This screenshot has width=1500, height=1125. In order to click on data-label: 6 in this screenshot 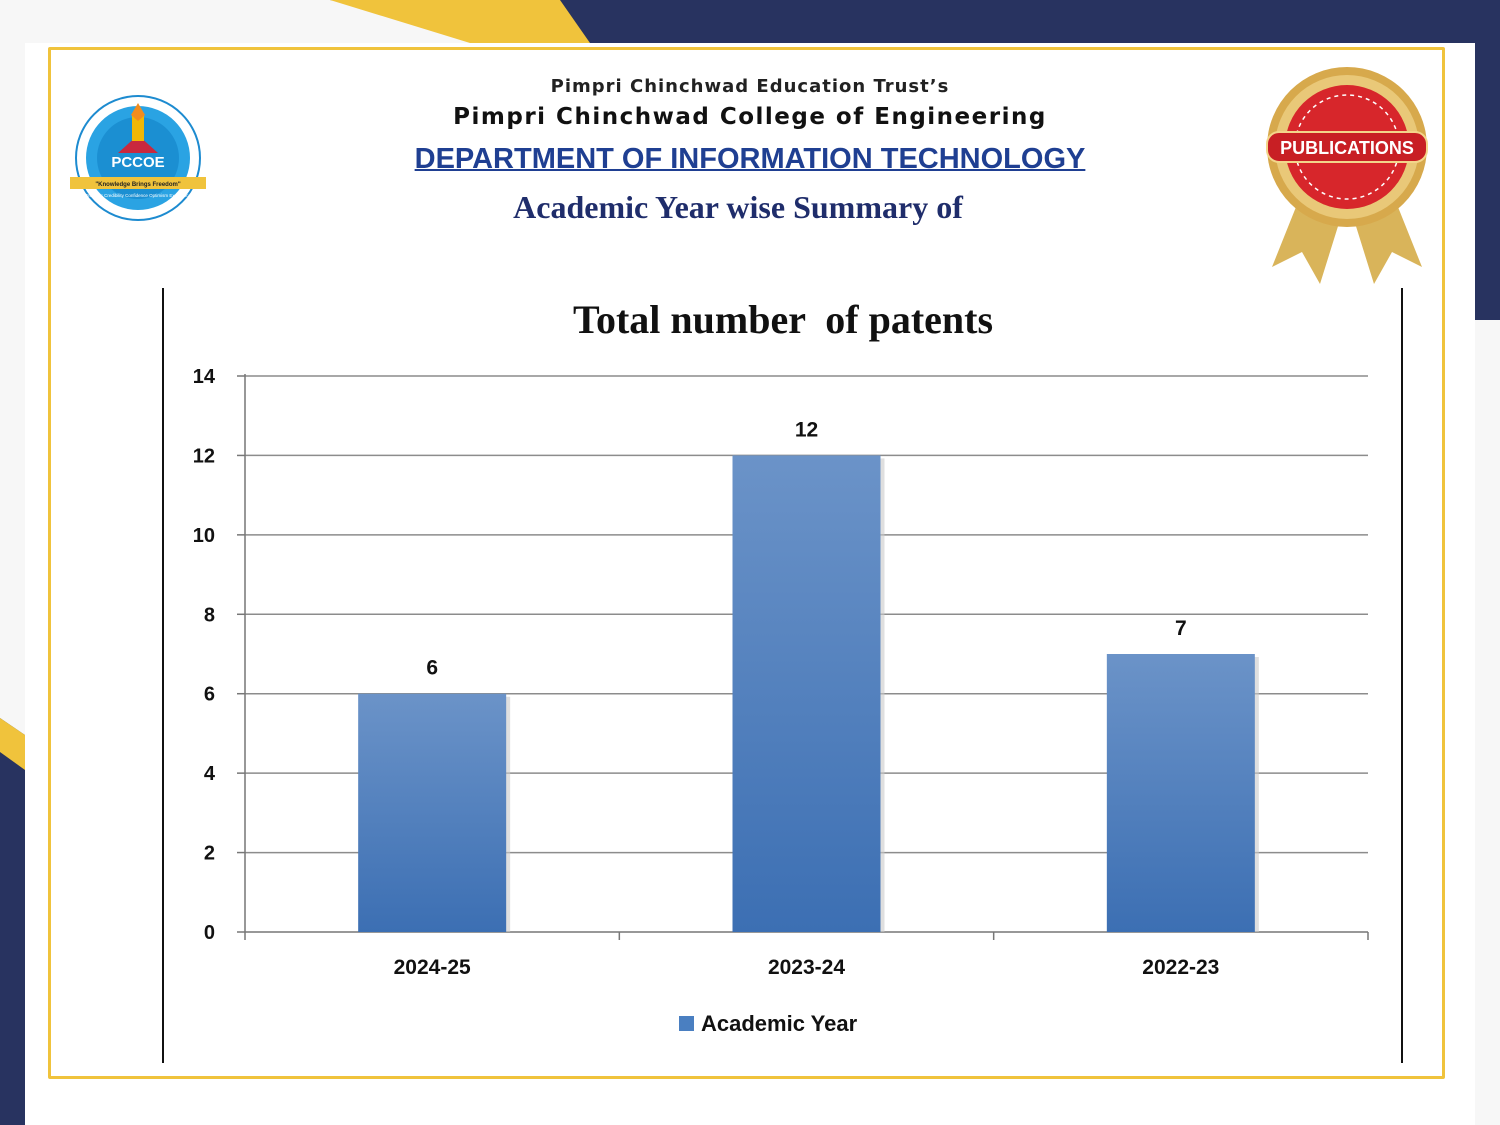, I will do `click(432, 668)`.